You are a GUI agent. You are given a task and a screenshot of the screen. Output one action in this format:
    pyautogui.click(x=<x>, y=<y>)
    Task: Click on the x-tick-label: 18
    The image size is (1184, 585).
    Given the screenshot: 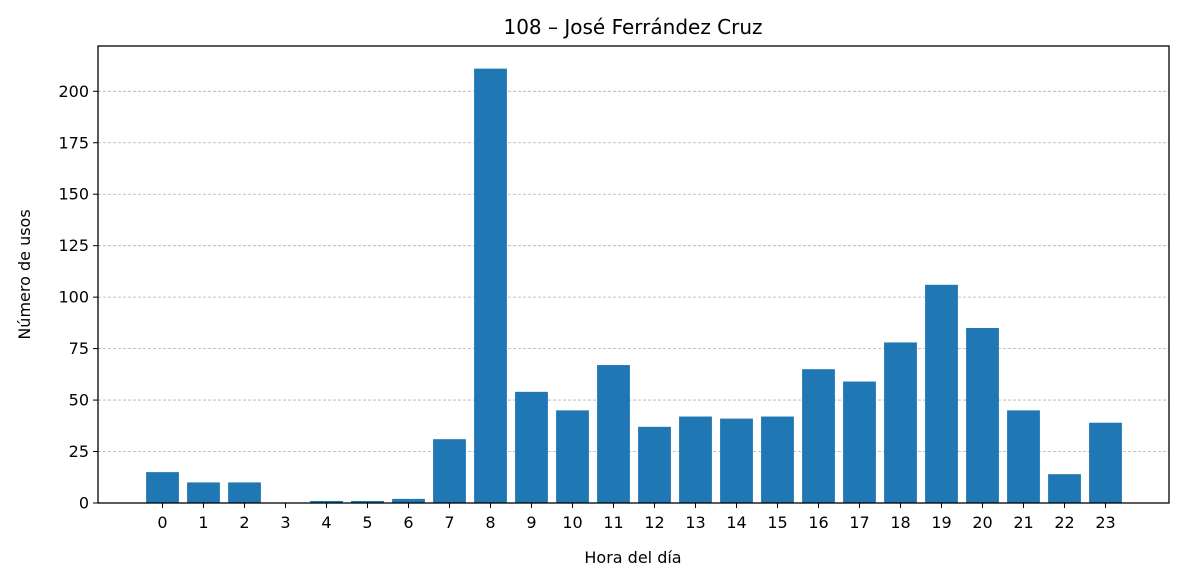 What is the action you would take?
    pyautogui.click(x=900, y=522)
    